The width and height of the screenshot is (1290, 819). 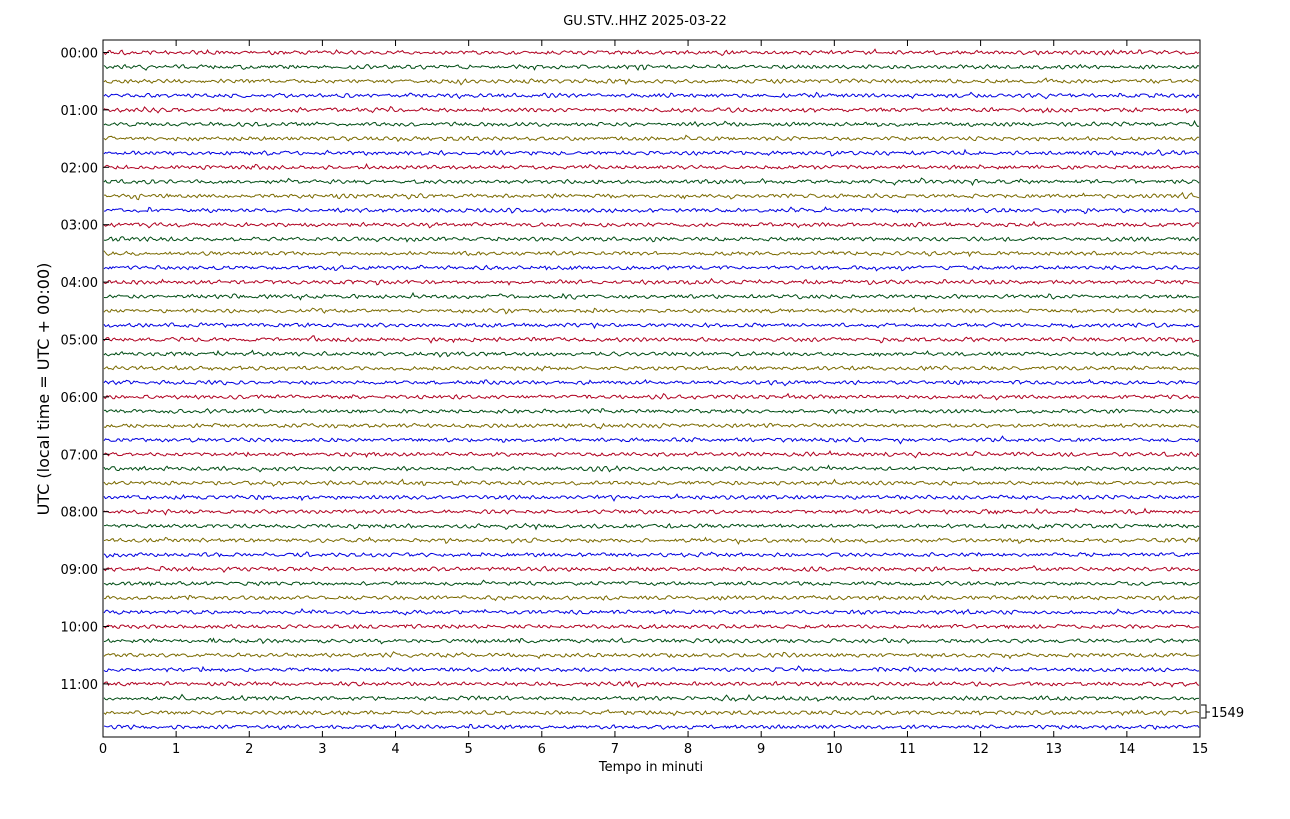 What do you see at coordinates (79, 628) in the screenshot?
I see `y-tick-label: 10:00` at bounding box center [79, 628].